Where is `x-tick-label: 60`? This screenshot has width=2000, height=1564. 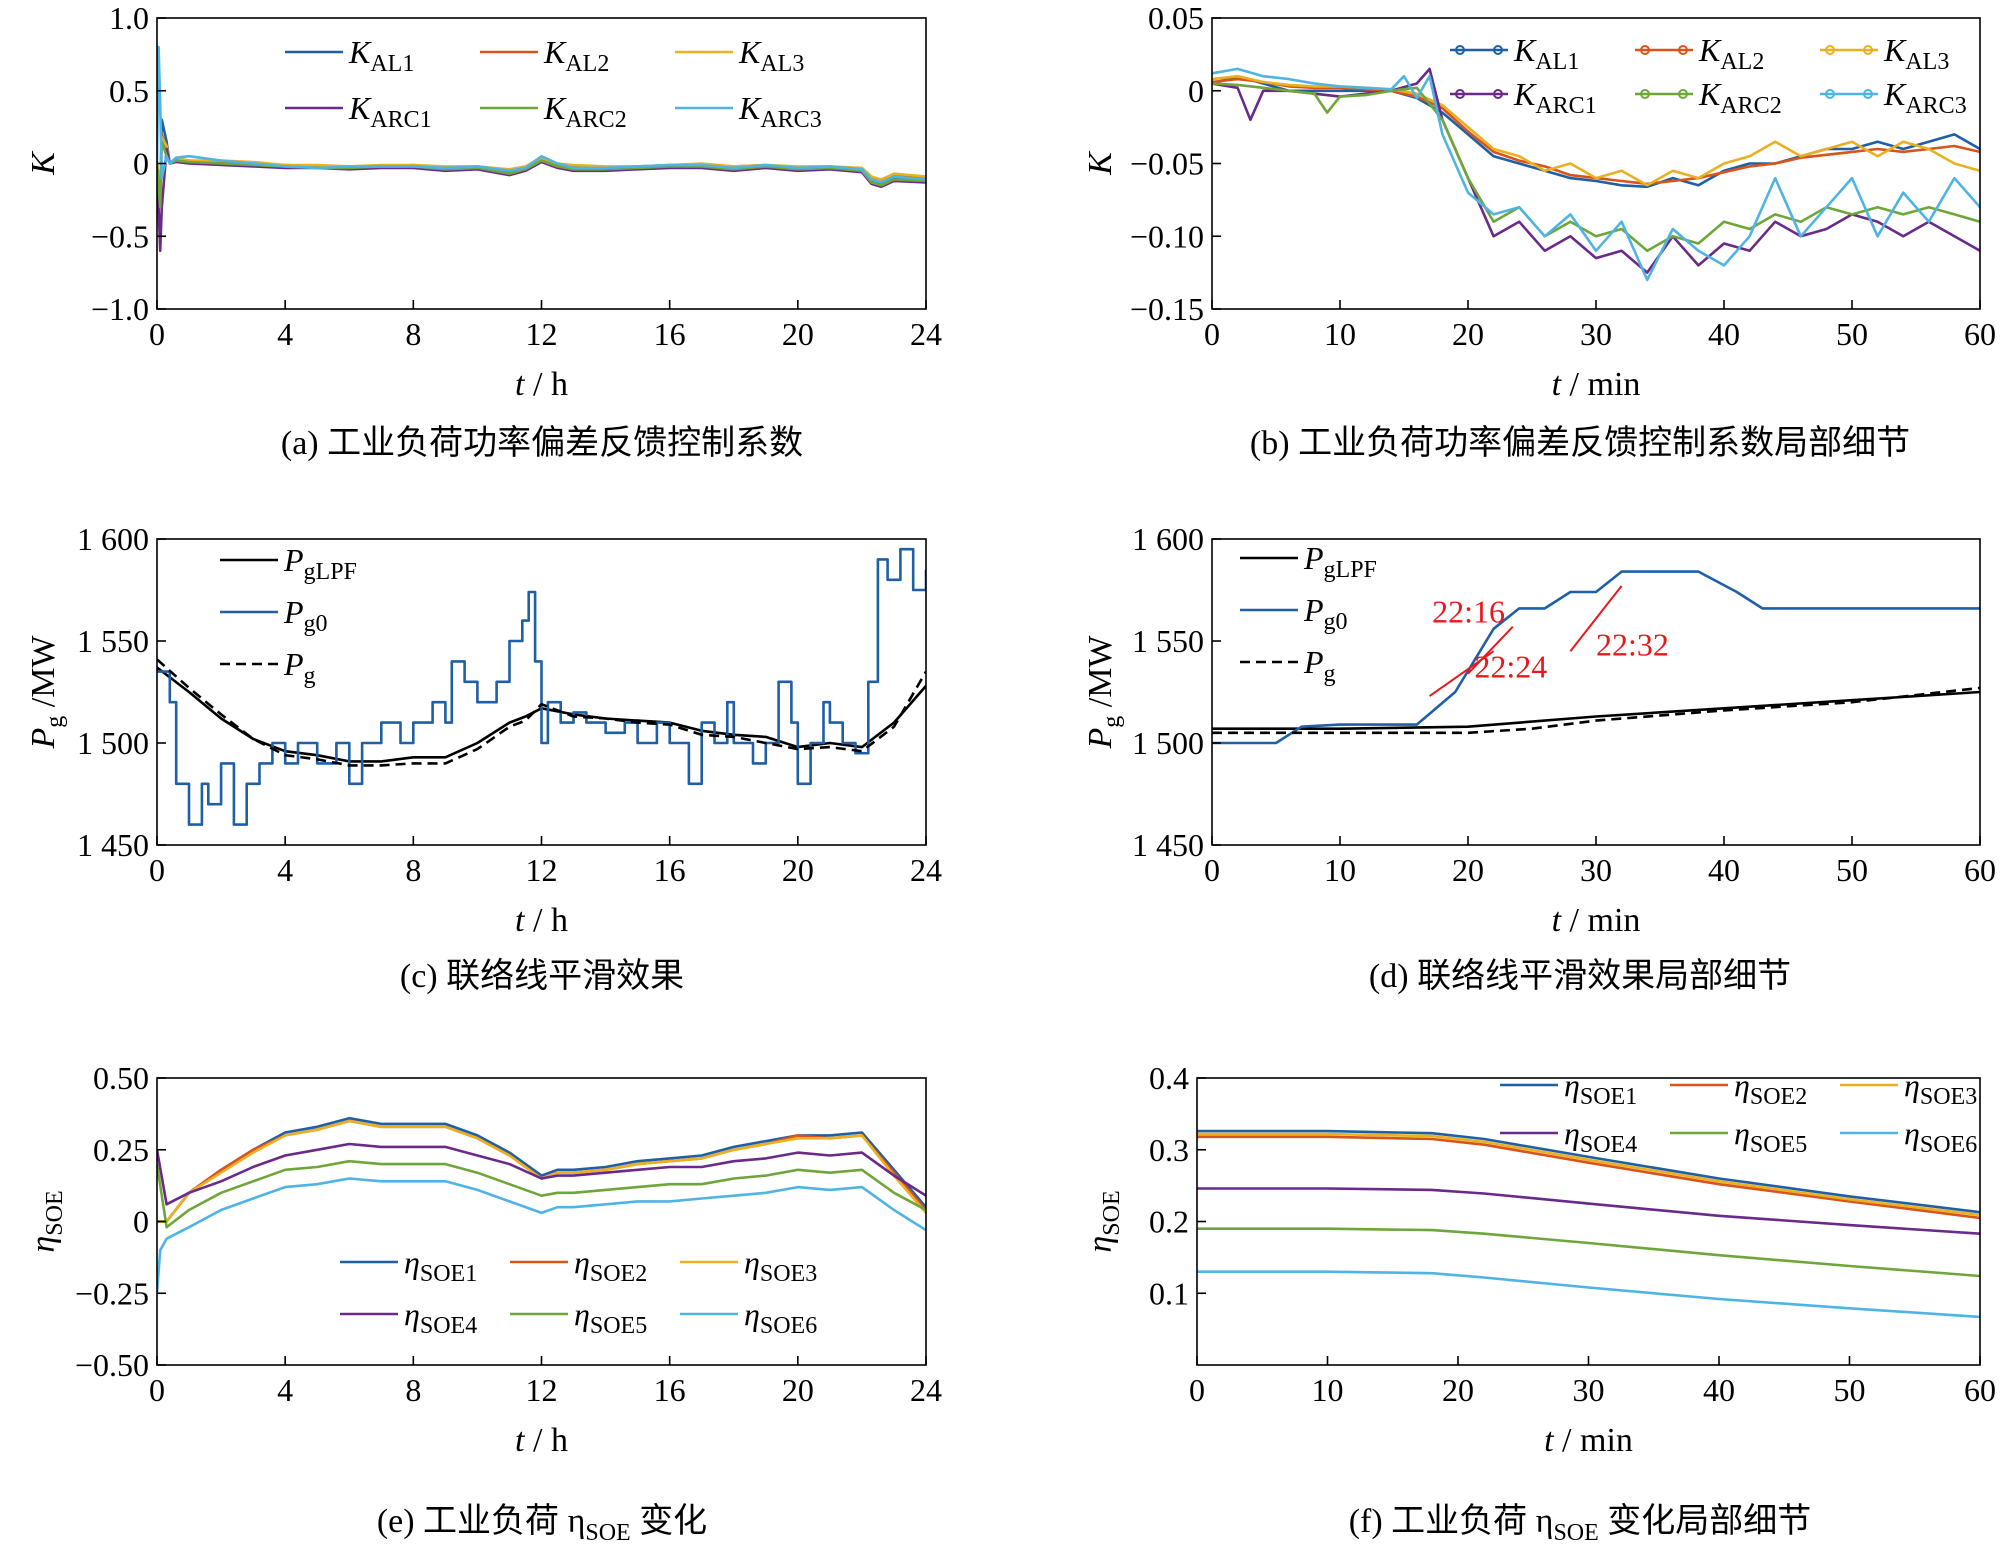
x-tick-label: 60 is located at coordinates (1980, 334).